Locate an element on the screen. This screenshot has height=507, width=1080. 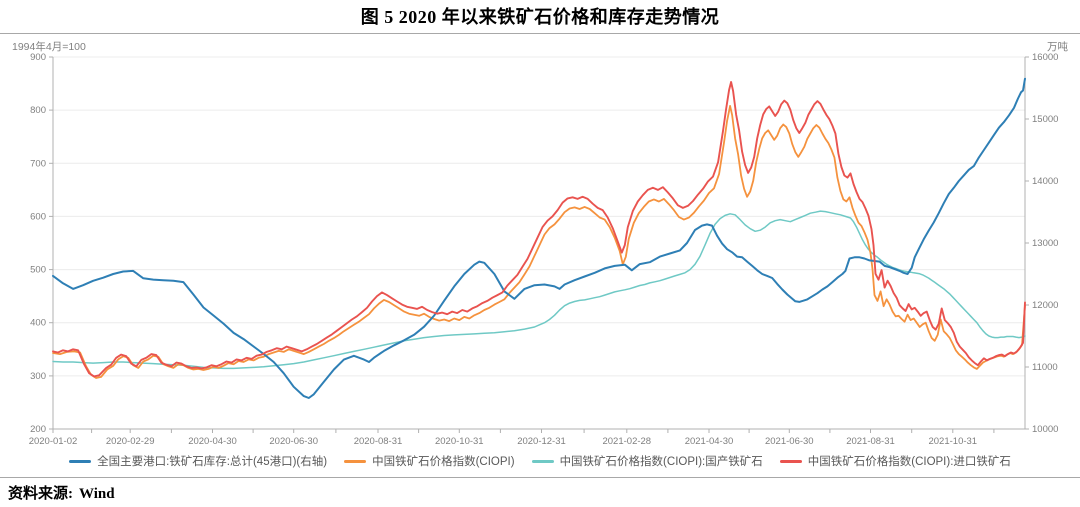
x-tick-label: 2021-06-30 is located at coordinates (789, 441).